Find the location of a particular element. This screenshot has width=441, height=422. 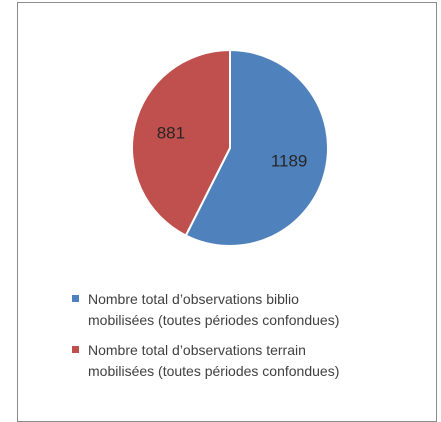

legend-swatch-terrain is located at coordinates (75, 349).